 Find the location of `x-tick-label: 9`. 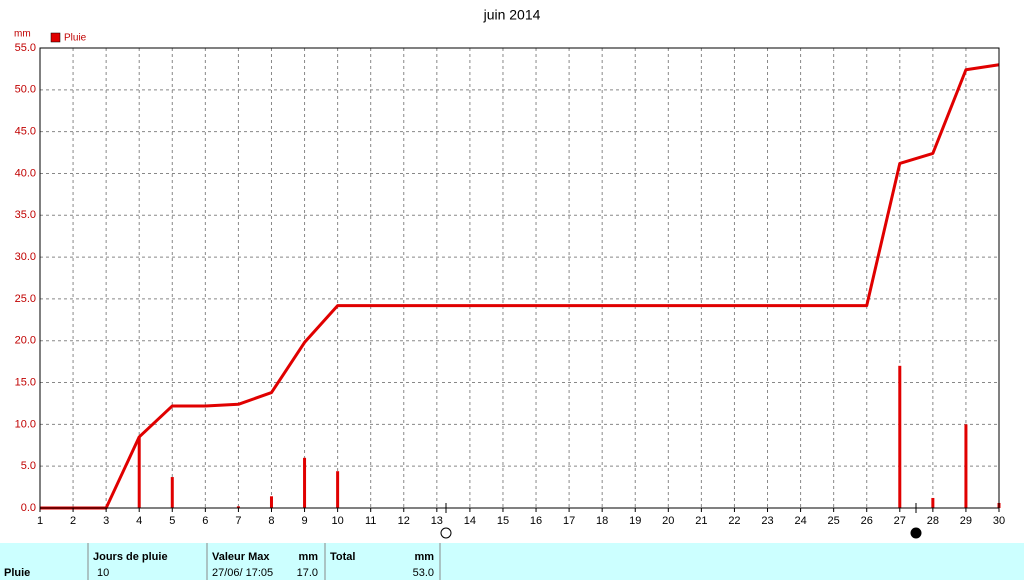

x-tick-label: 9 is located at coordinates (304, 521).